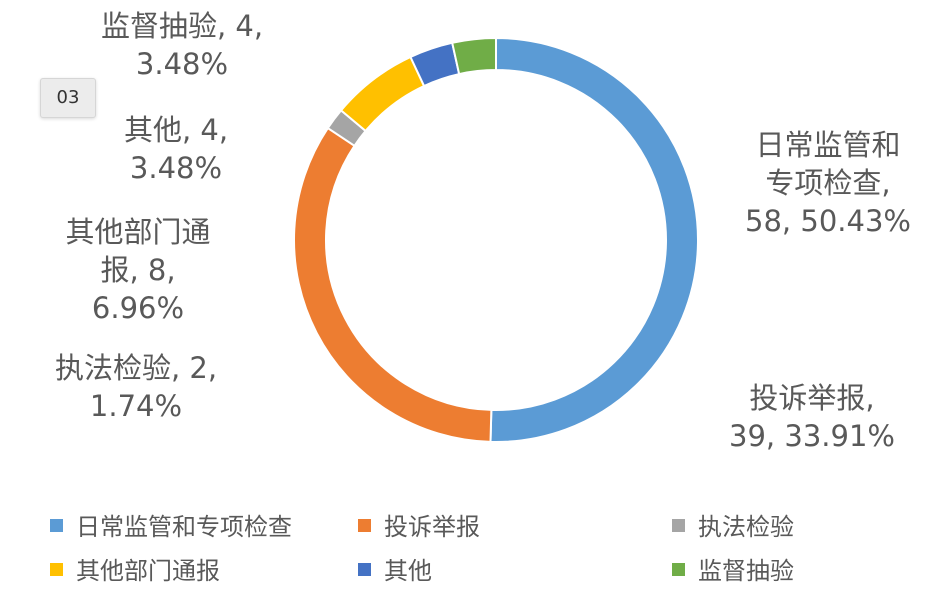  What do you see at coordinates (746, 527) in the screenshot?
I see `legend-label: 执法检验` at bounding box center [746, 527].